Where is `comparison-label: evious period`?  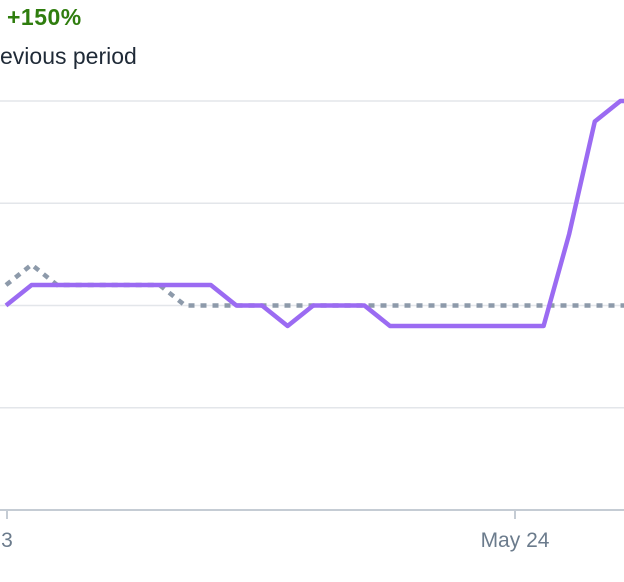 comparison-label: evious period is located at coordinates (68, 56).